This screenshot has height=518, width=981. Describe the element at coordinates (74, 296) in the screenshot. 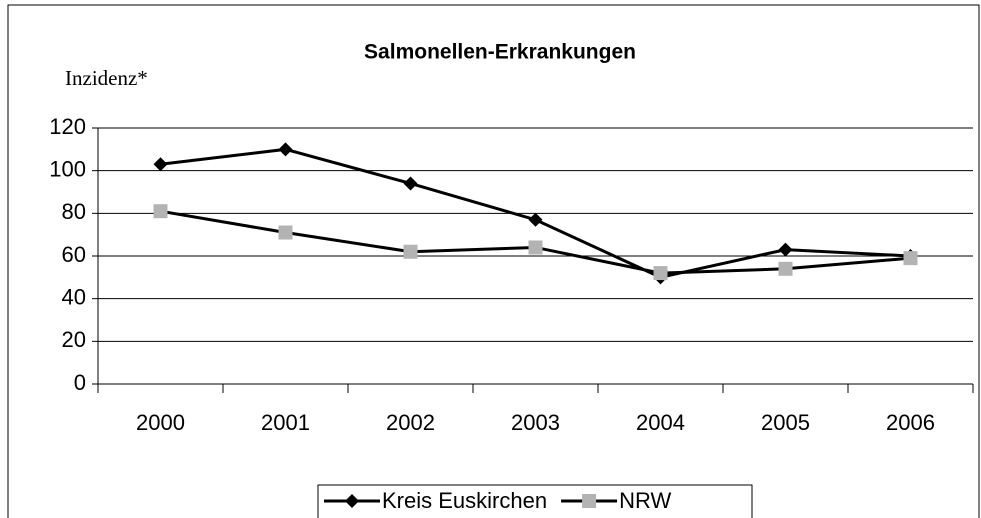

I see `y-tick-label: 40` at that location.